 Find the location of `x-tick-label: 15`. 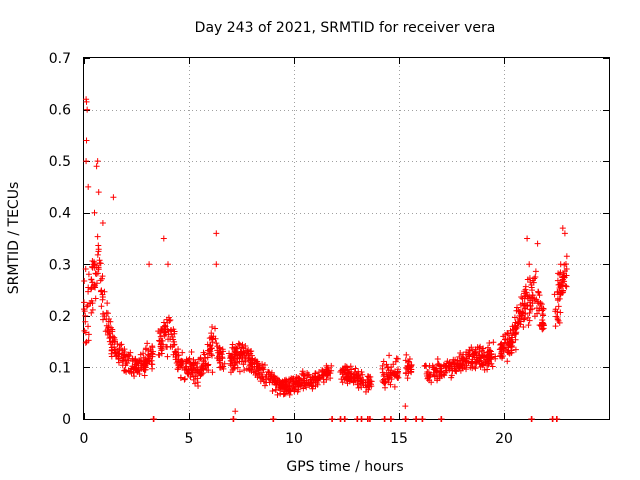

x-tick-label: 15 is located at coordinates (399, 439).